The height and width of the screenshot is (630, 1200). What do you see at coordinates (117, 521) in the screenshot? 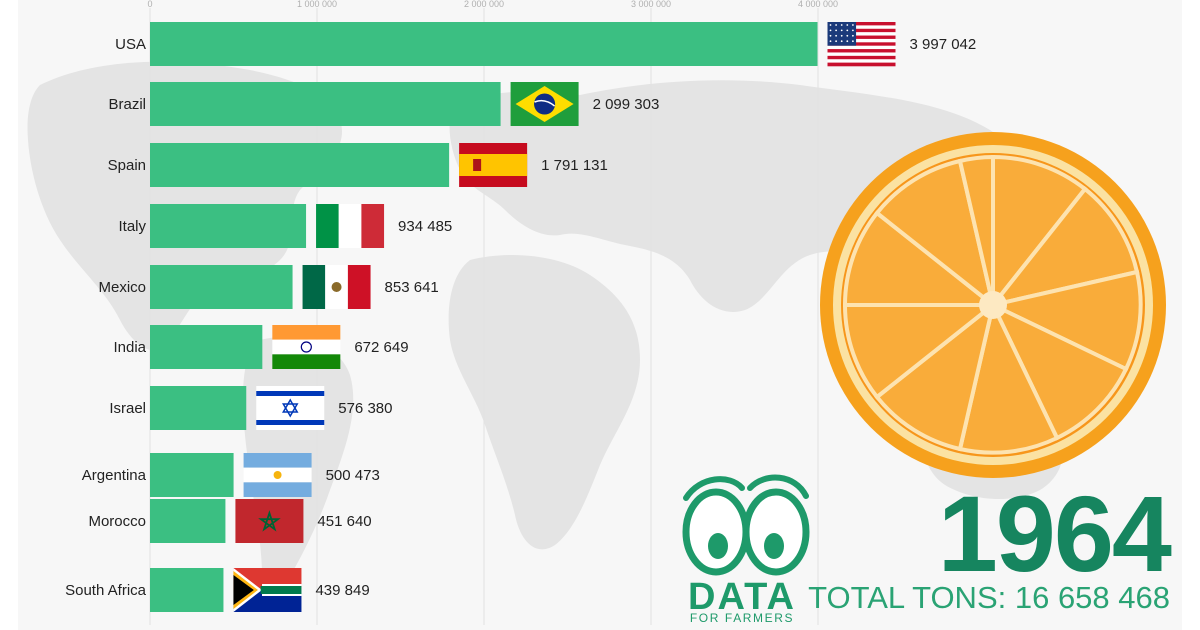
I see `category-label: Morocco` at bounding box center [117, 521].